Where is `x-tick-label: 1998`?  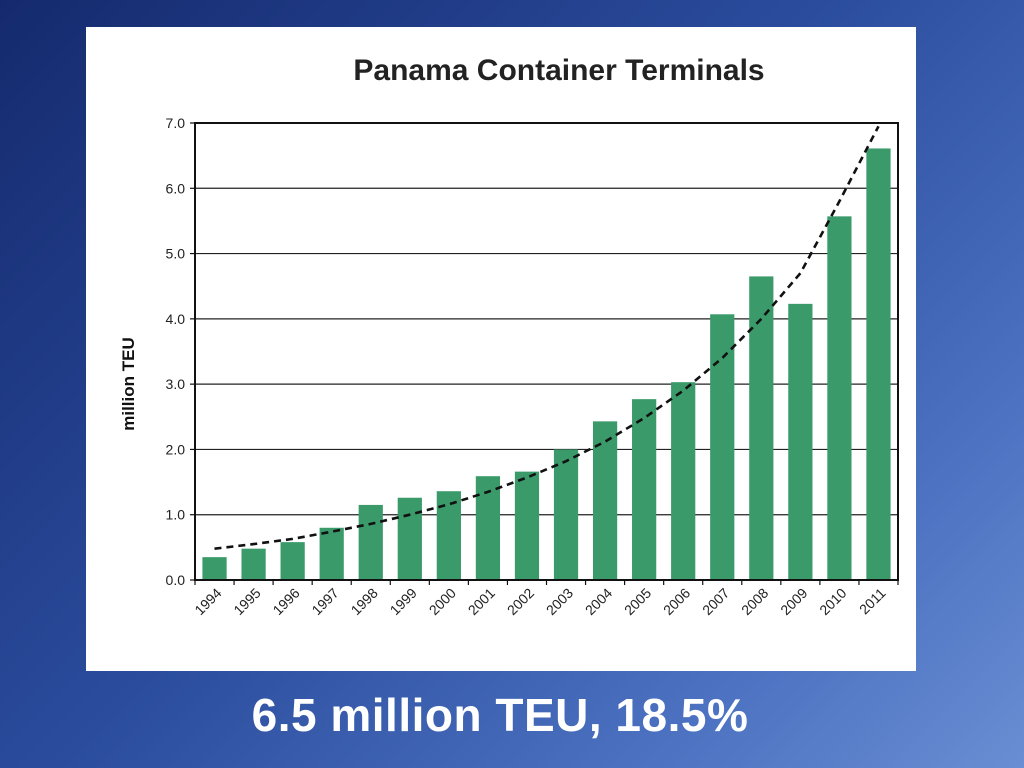 x-tick-label: 1998 is located at coordinates (364, 601).